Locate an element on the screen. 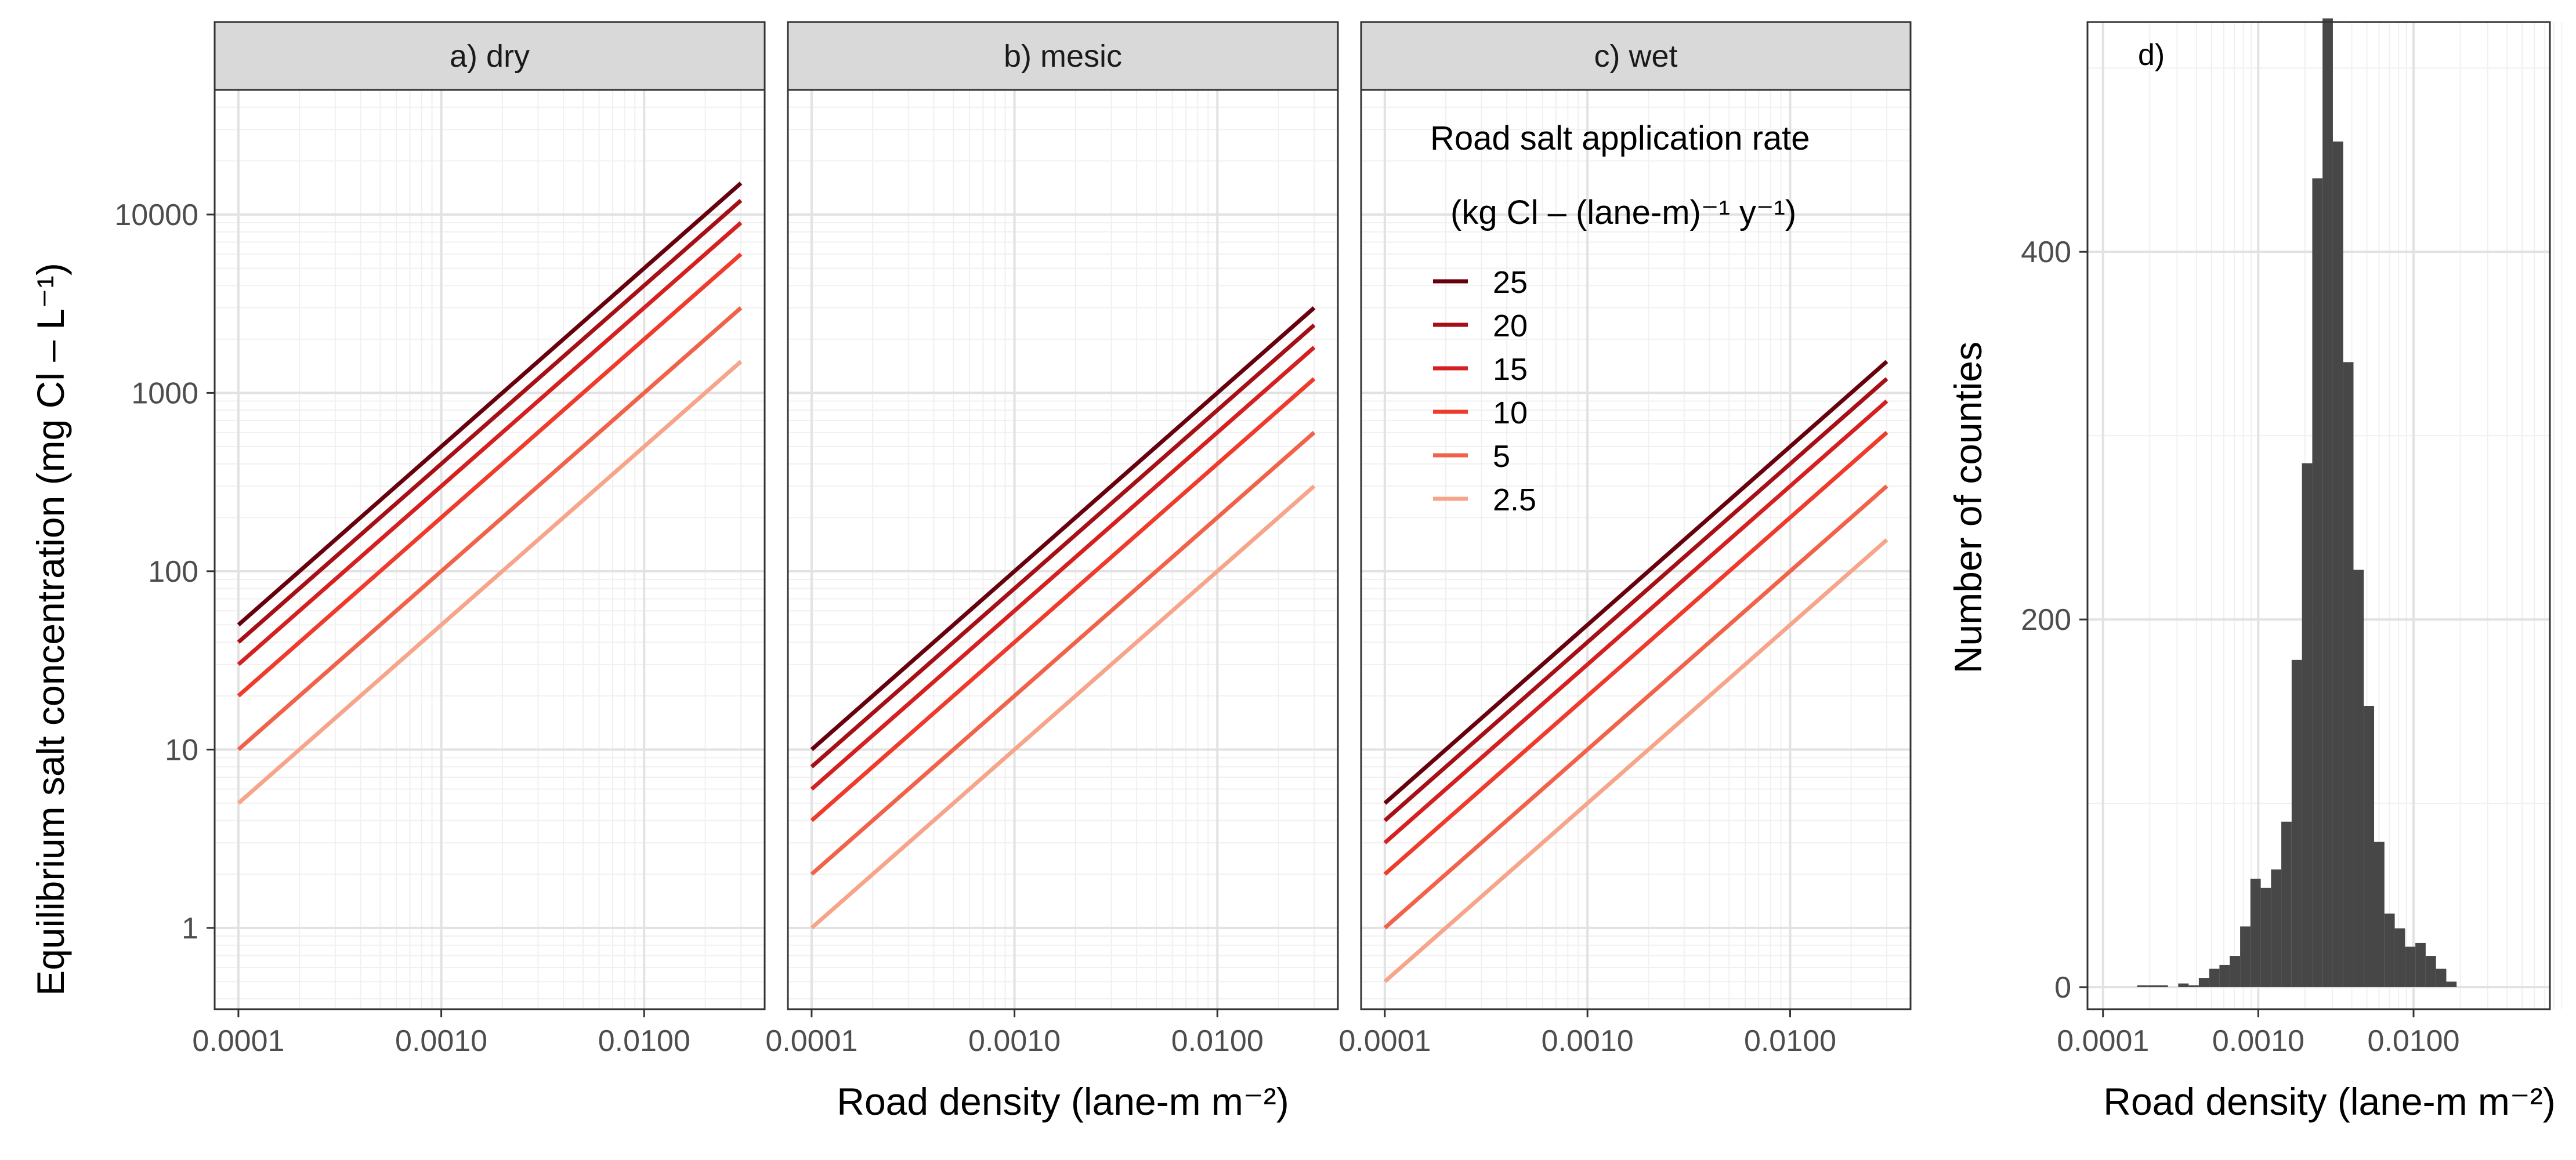  legend-key-label: 10 is located at coordinates (1510, 413).